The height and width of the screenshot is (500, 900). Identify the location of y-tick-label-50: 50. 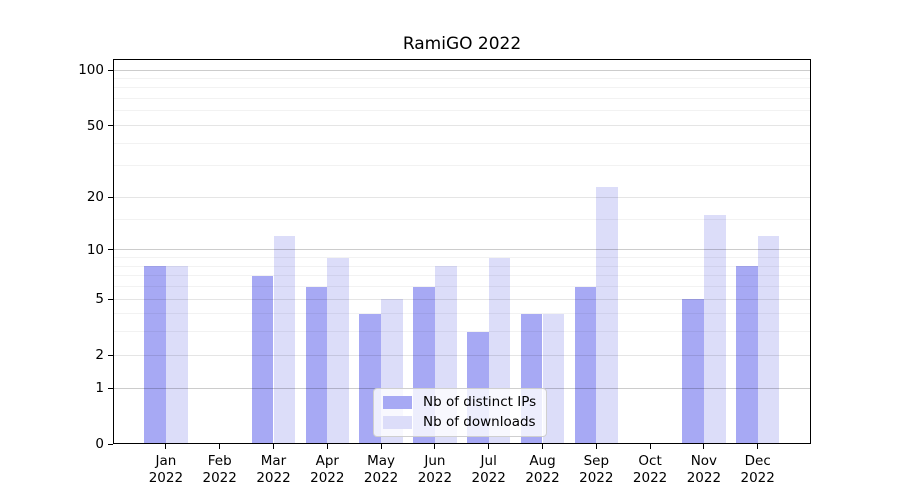
(95, 125).